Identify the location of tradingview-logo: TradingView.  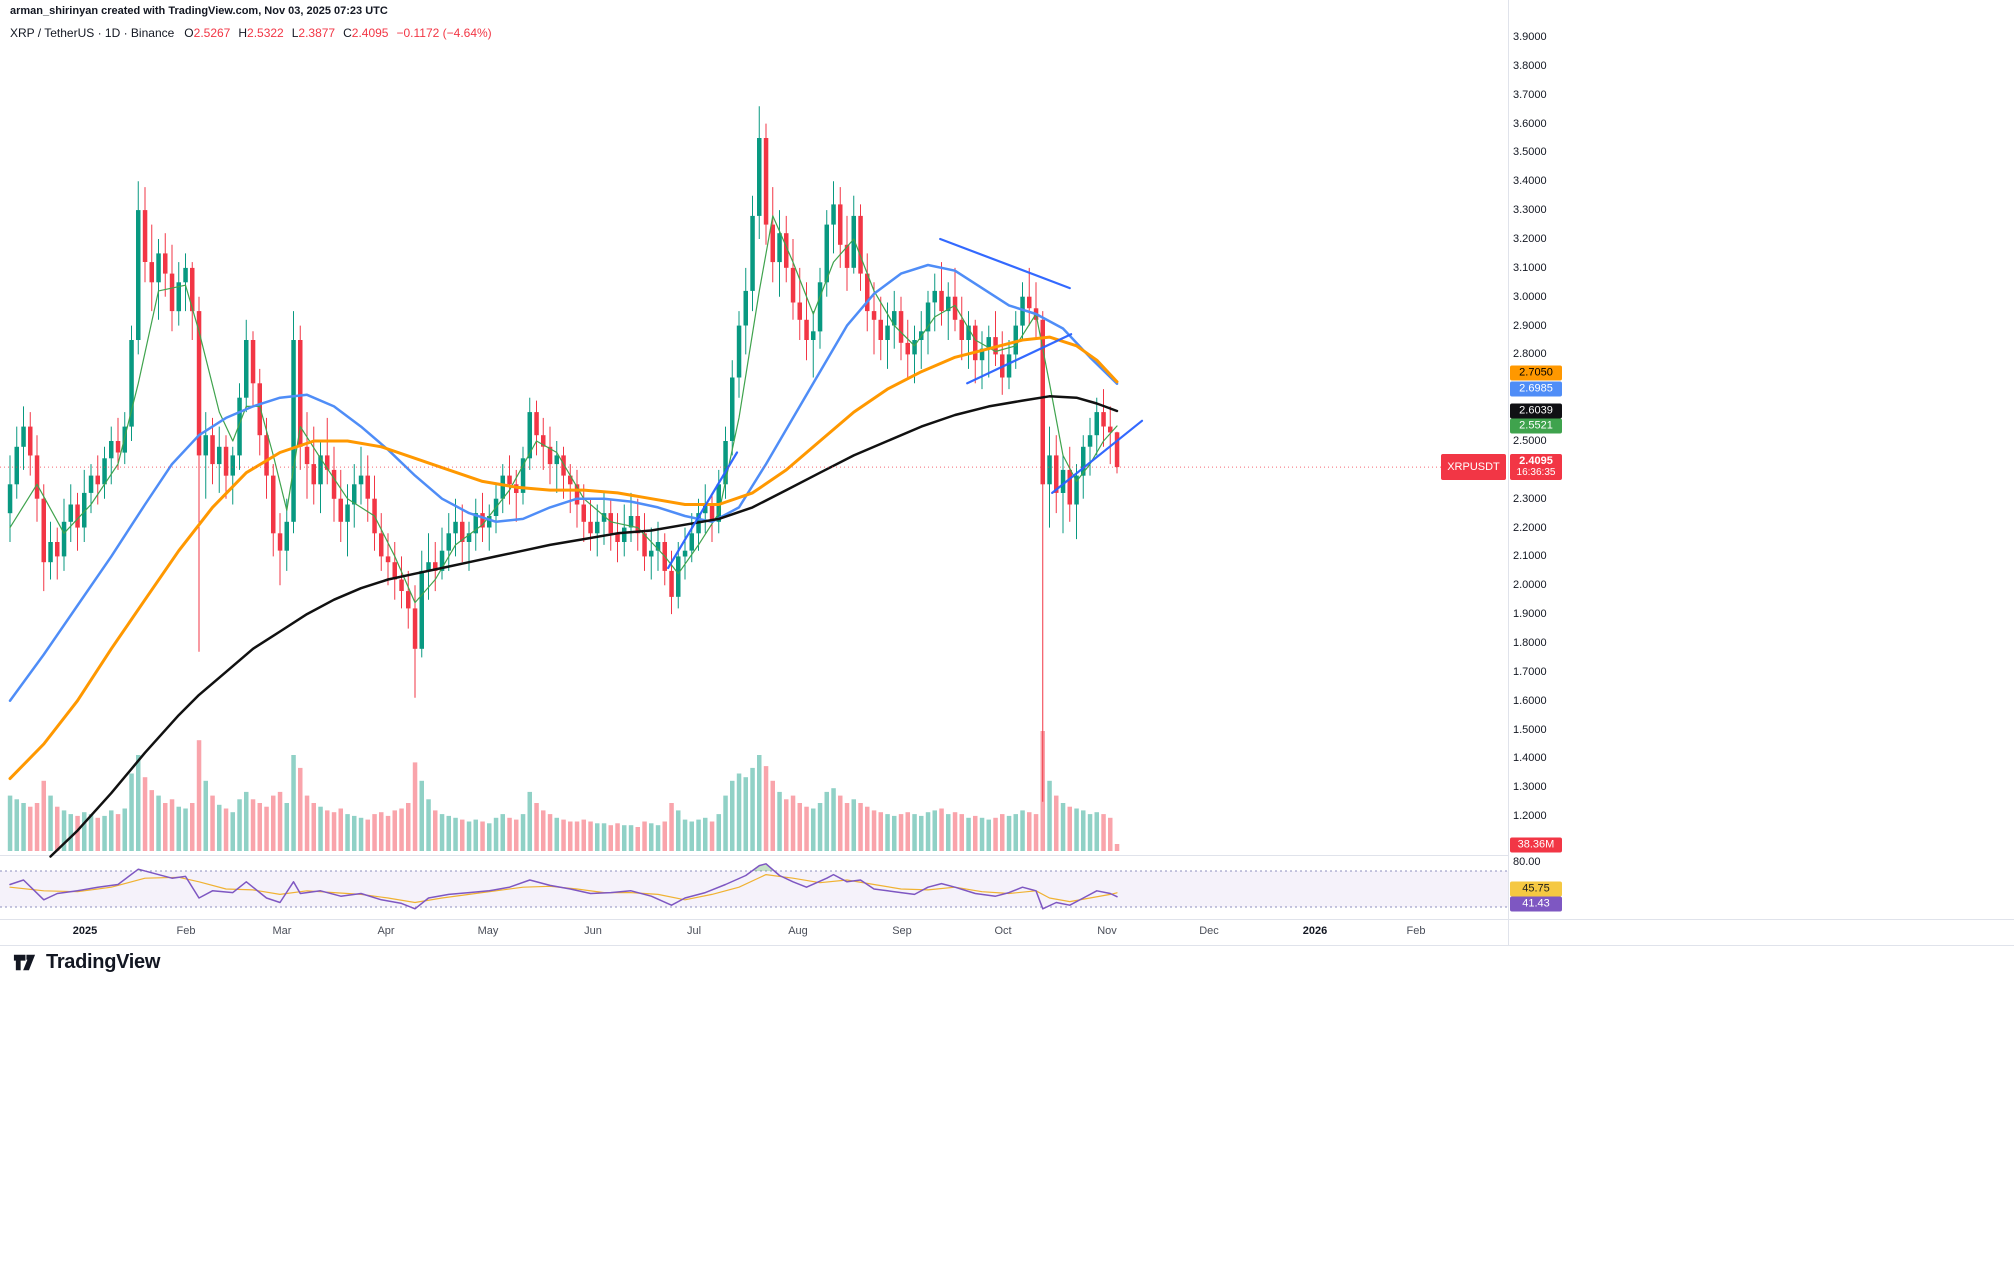
(86, 962).